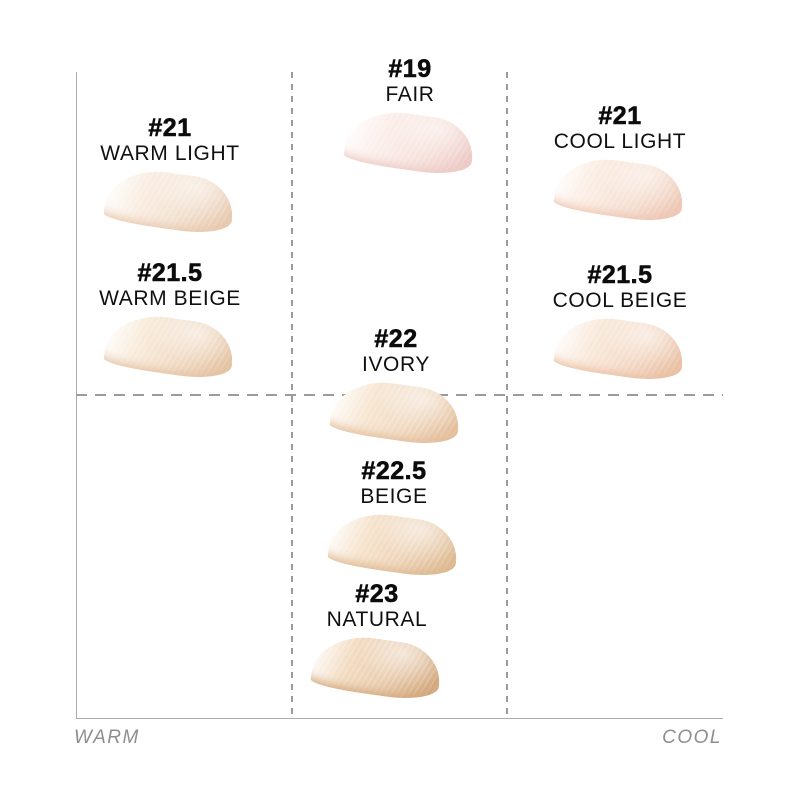  I want to click on shade-group-21-warm-light: #21 WARM LIGHT, so click(170, 176).